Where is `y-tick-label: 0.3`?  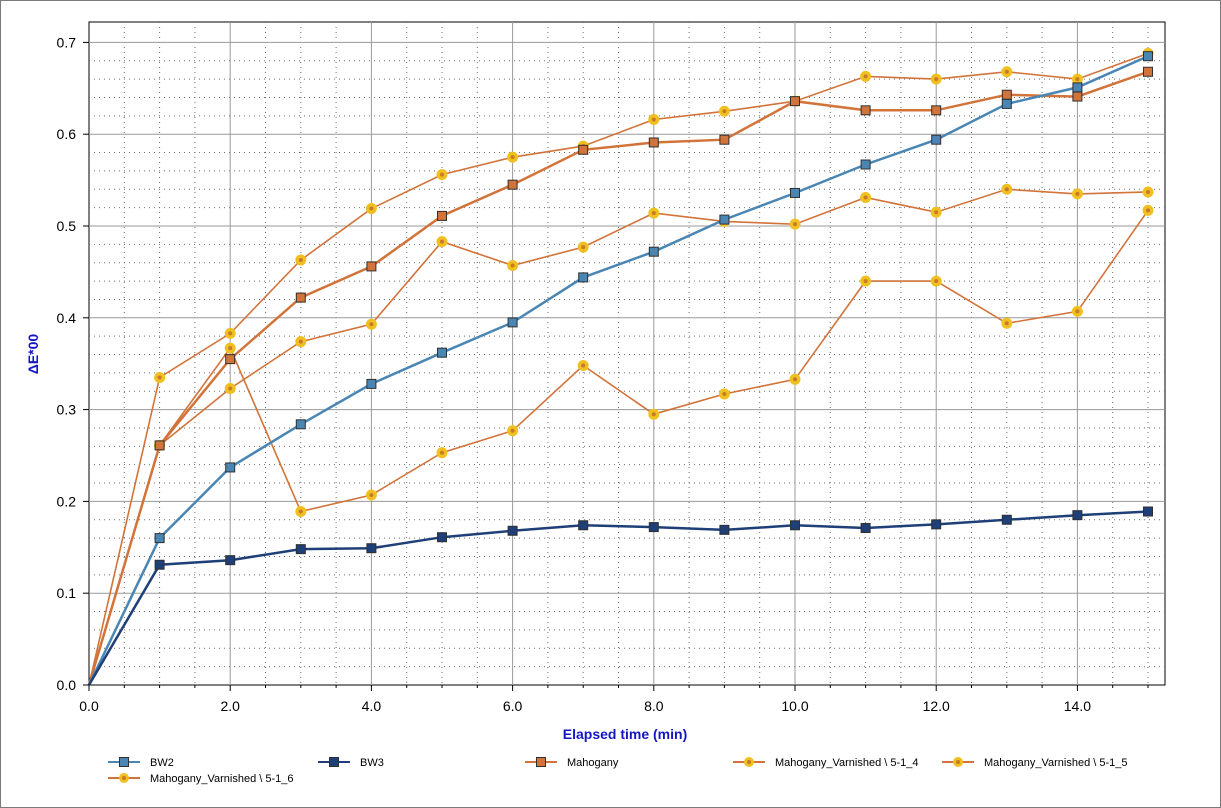 y-tick-label: 0.3 is located at coordinates (67, 410).